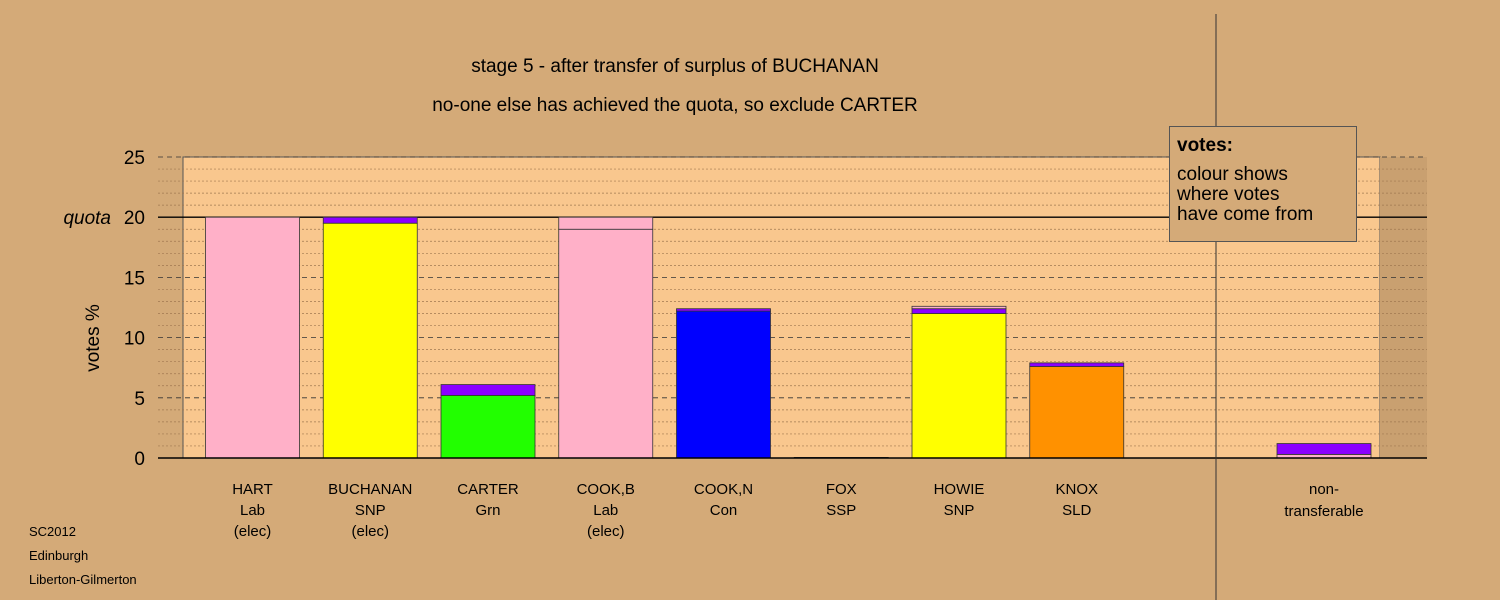 The height and width of the screenshot is (600, 1500). I want to click on label-hart-status: (elec), so click(253, 531).